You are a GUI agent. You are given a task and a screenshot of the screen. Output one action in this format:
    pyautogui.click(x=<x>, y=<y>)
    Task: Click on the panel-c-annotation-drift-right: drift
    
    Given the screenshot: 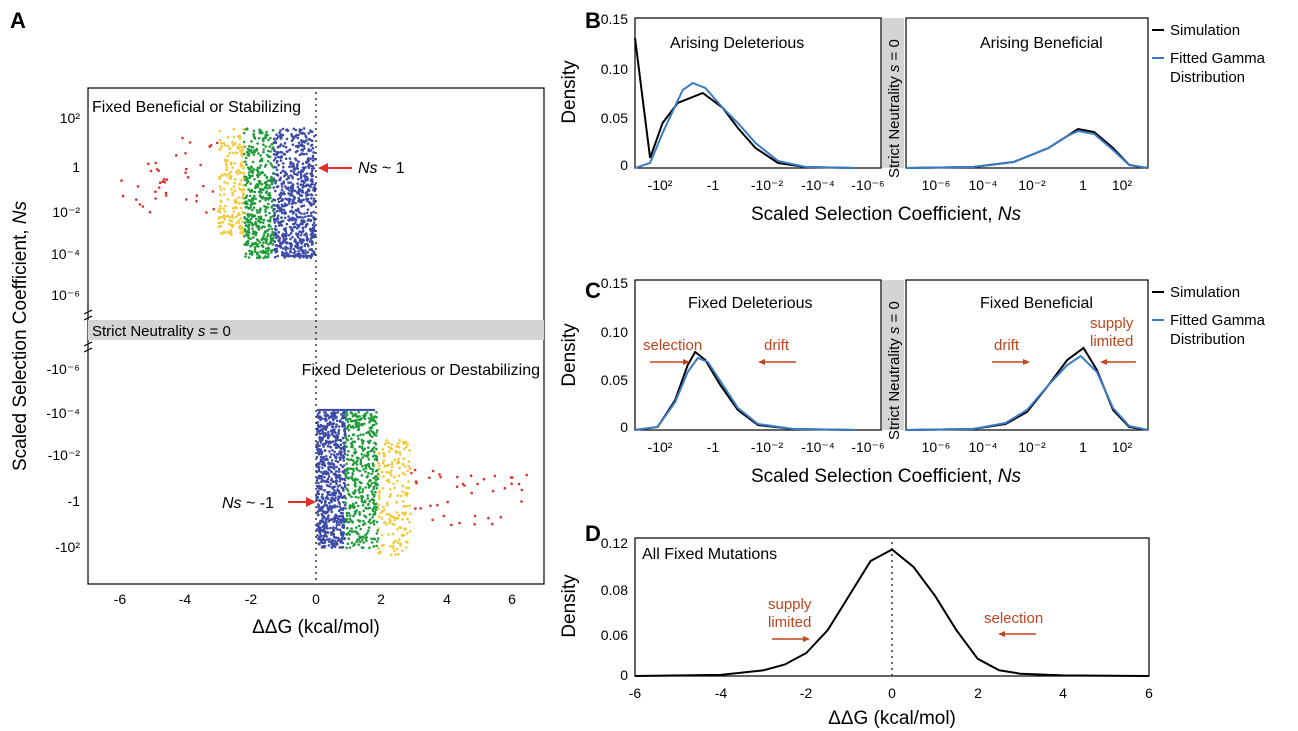 What is the action you would take?
    pyautogui.click(x=1007, y=345)
    